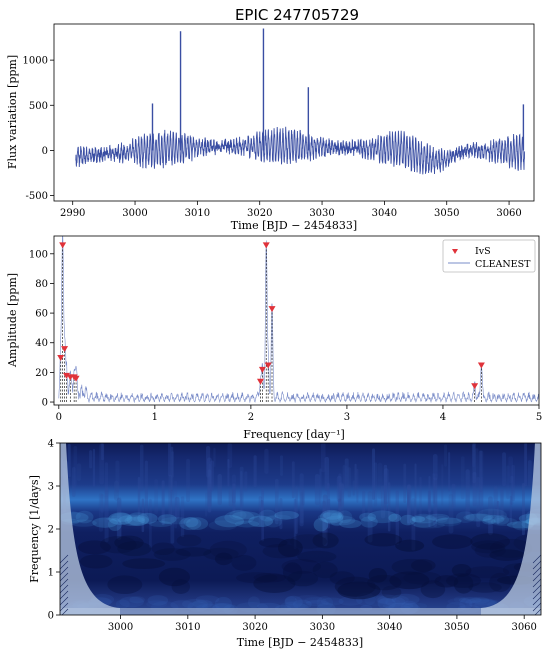  Describe the element at coordinates (34, 529) in the screenshot. I see `wavelet-ylabel: Frequency [1/days]` at that location.